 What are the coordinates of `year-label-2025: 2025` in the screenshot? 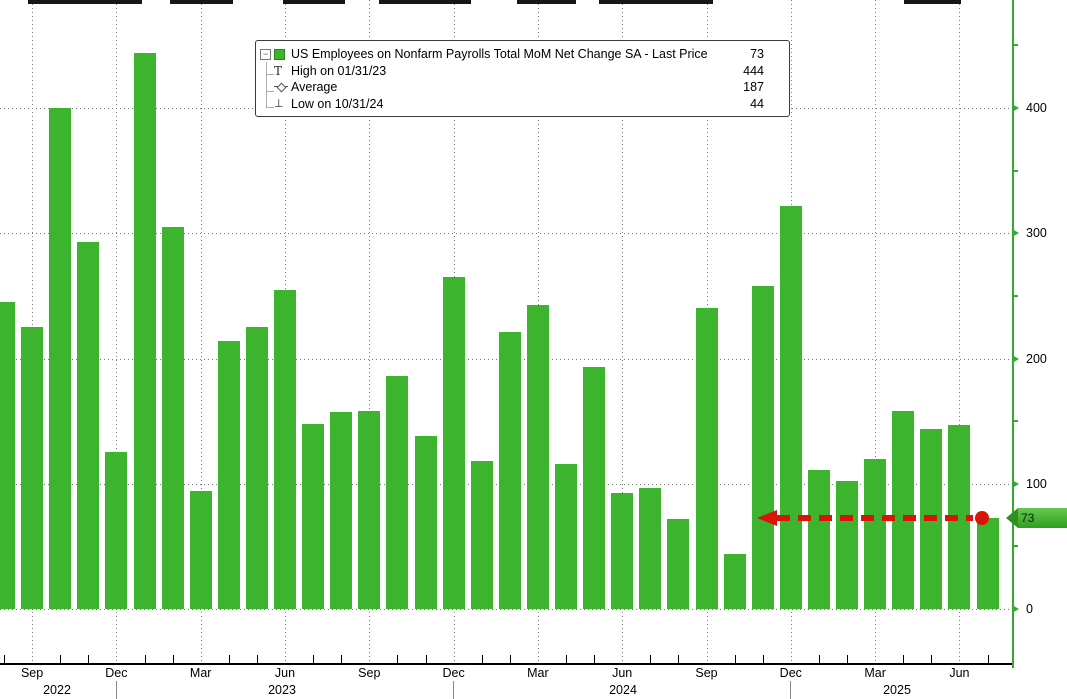 It's located at (897, 690).